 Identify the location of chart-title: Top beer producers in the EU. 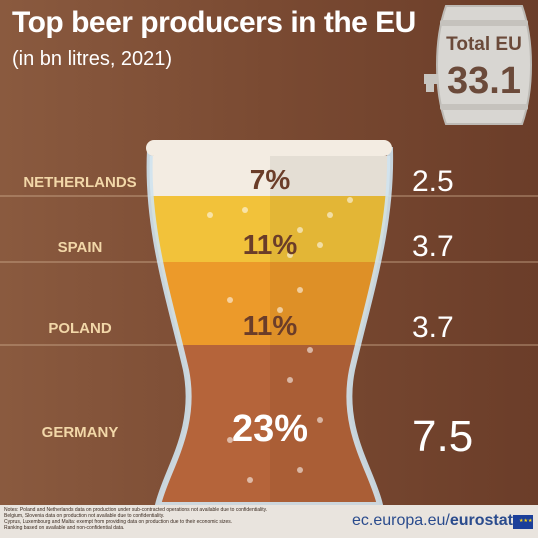
(214, 22).